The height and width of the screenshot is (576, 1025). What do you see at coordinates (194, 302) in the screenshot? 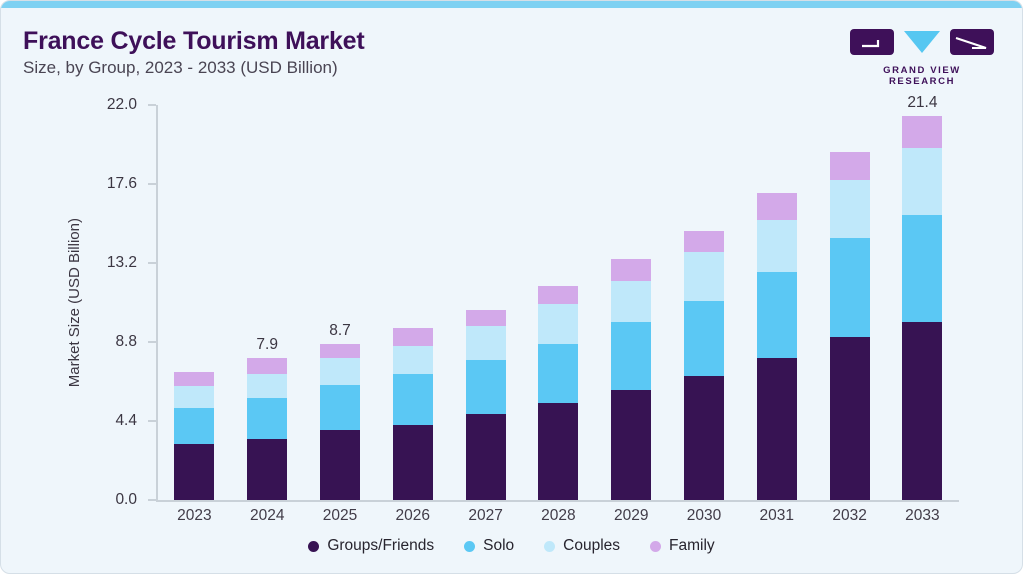
I see `bar-column-2023` at bounding box center [194, 302].